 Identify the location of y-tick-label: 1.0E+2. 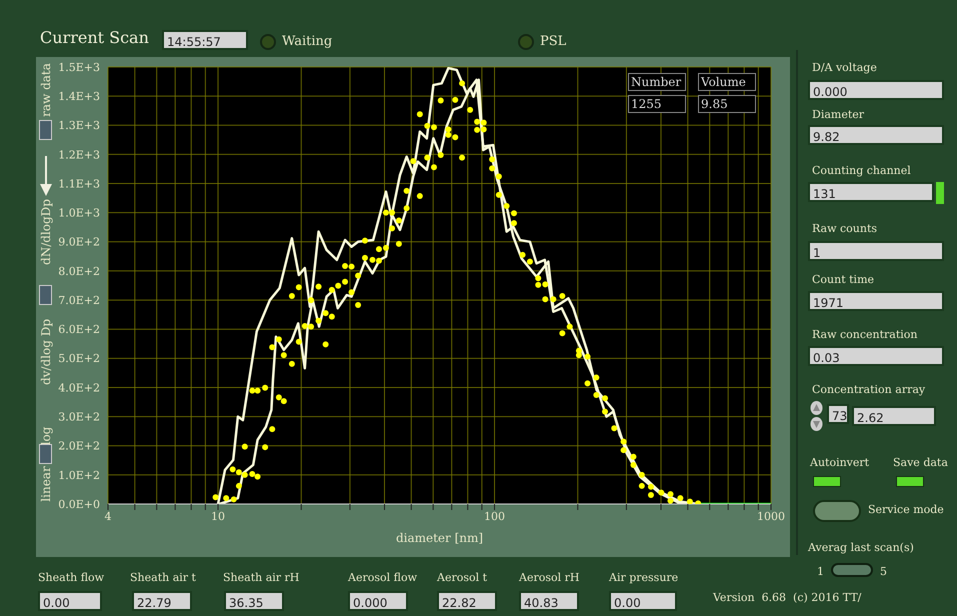
(79, 475).